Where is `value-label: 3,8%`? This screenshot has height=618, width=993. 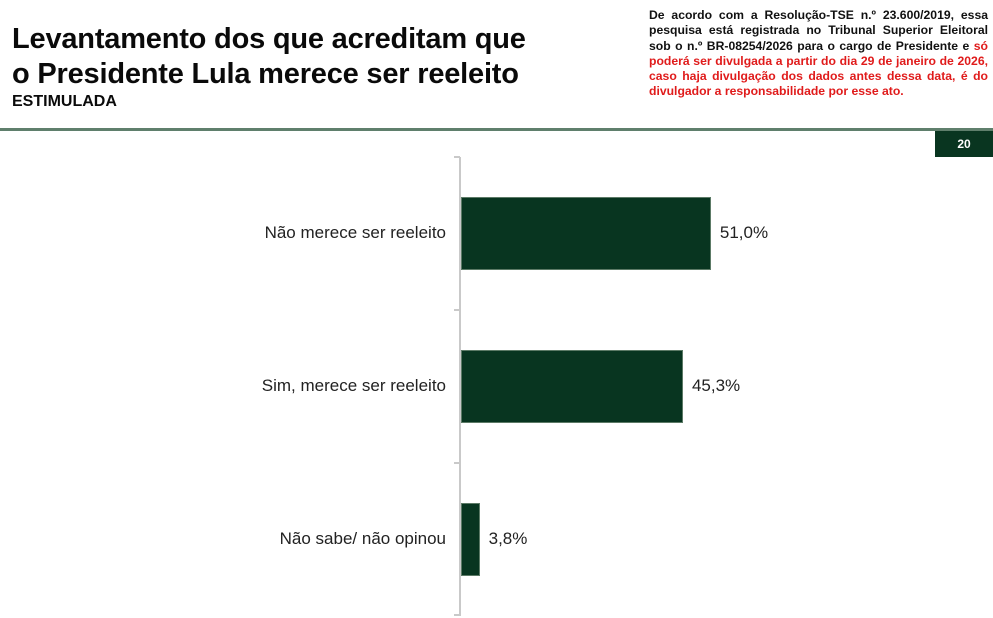 value-label: 3,8% is located at coordinates (508, 538).